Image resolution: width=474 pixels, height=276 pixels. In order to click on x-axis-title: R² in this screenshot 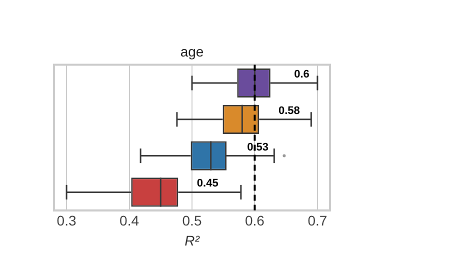, I will do `click(192, 240)`.